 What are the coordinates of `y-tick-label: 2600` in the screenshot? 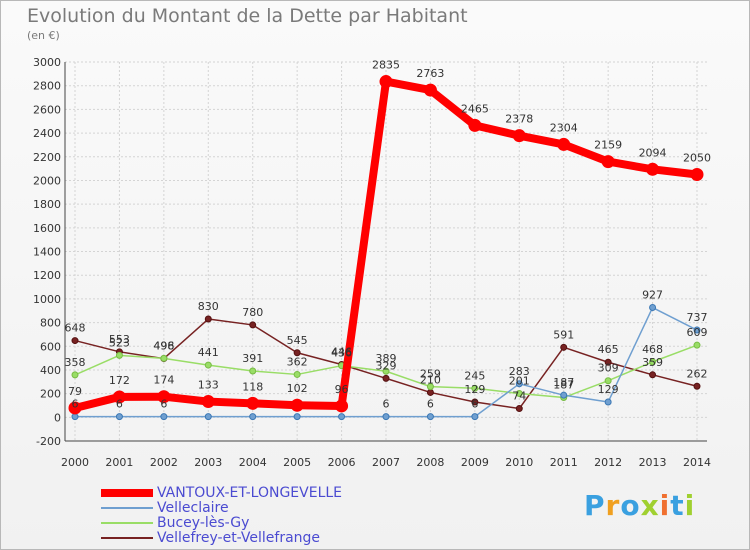 It's located at (47, 109).